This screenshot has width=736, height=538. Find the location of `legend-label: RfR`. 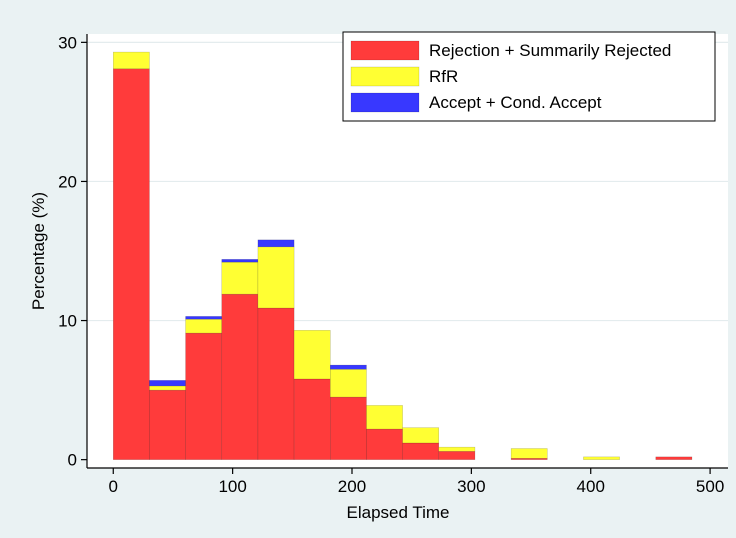

legend-label: RfR is located at coordinates (443, 76).